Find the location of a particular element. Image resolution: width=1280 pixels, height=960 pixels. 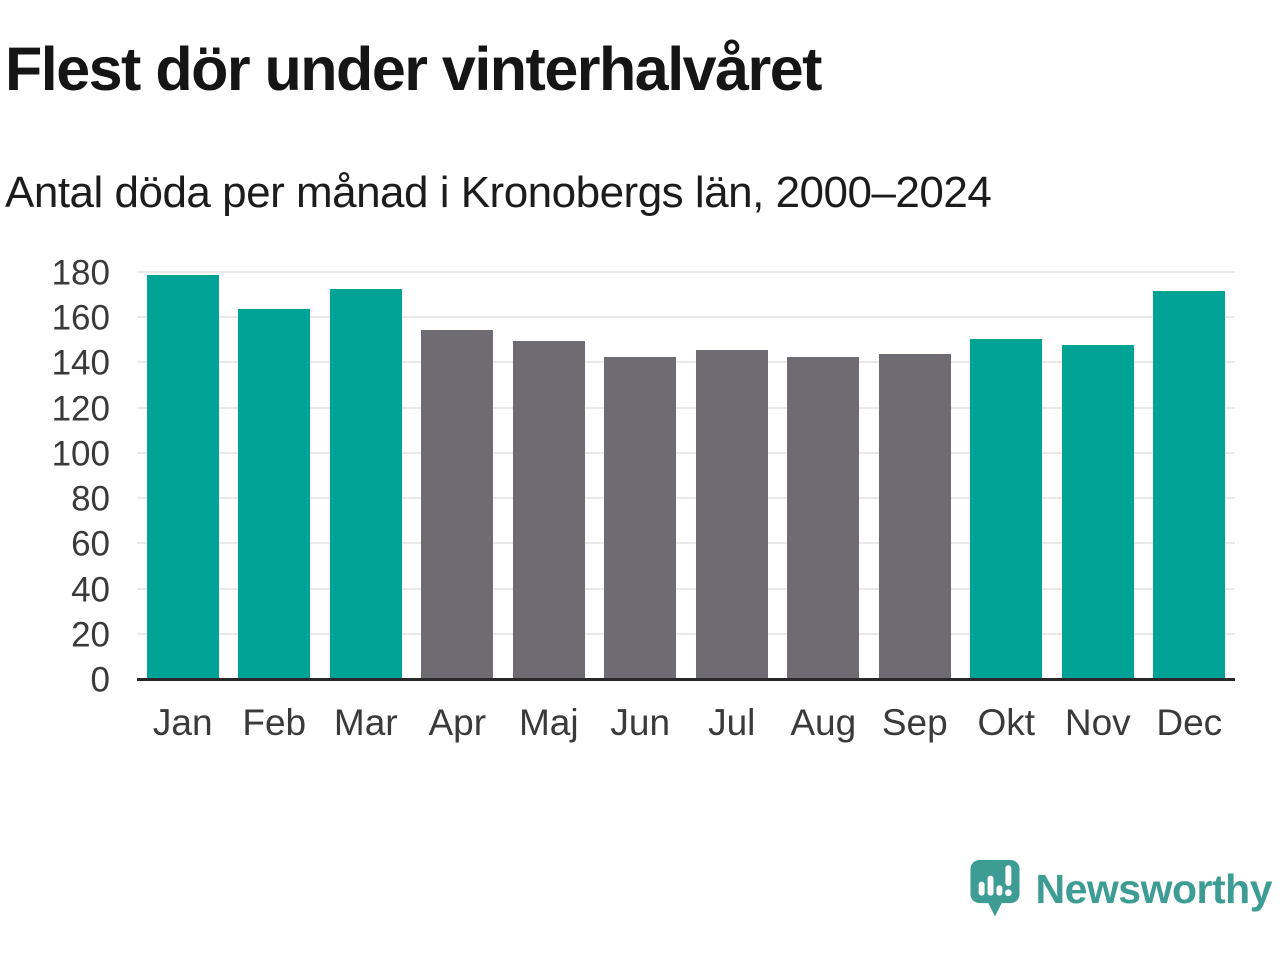

y-tick-label-160: 160 is located at coordinates (80, 318).